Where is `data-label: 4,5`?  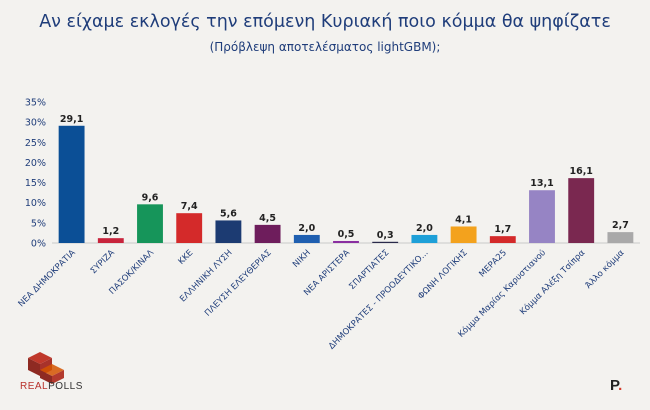
data-label: 4,5 is located at coordinates (267, 218).